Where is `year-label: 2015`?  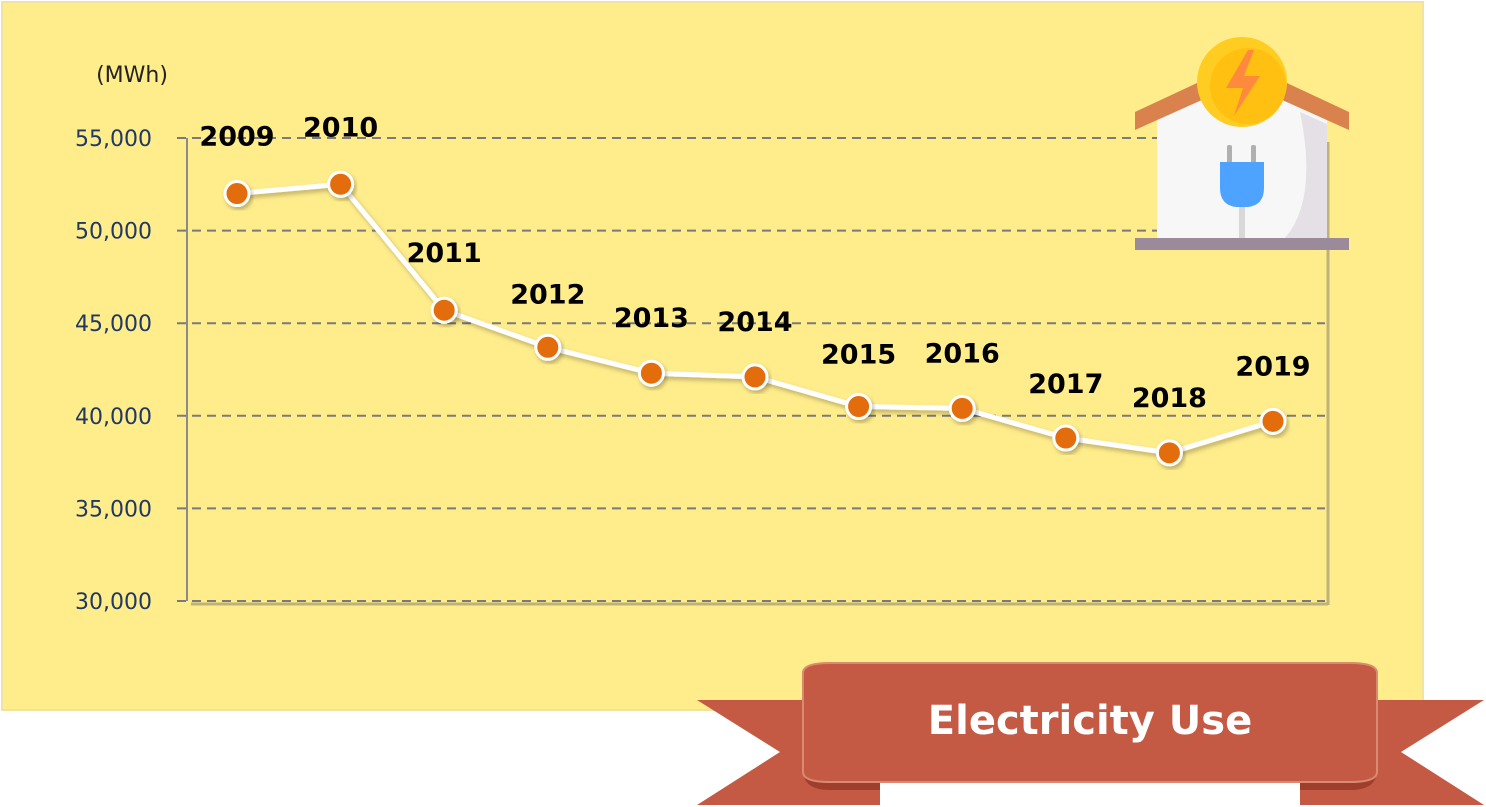 year-label: 2015 is located at coordinates (858, 355).